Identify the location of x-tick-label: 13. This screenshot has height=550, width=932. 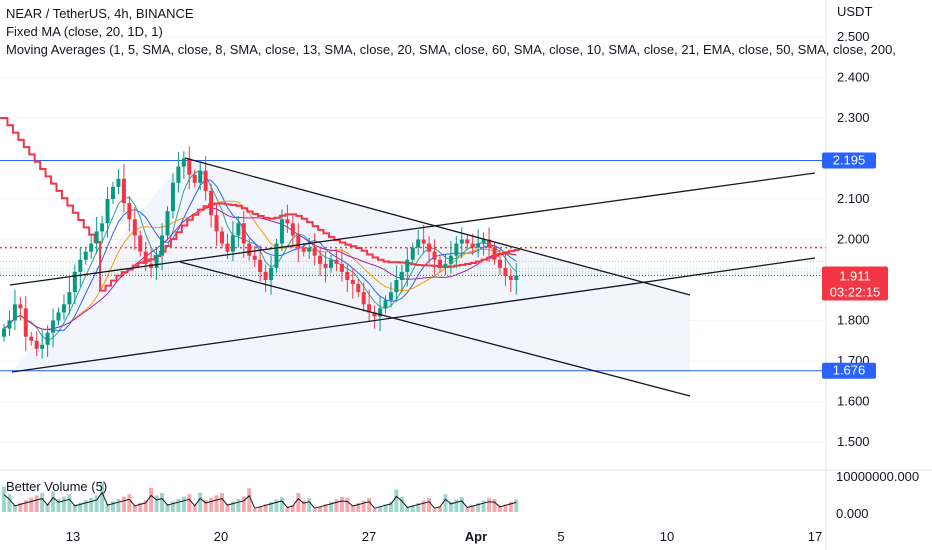
(73, 536).